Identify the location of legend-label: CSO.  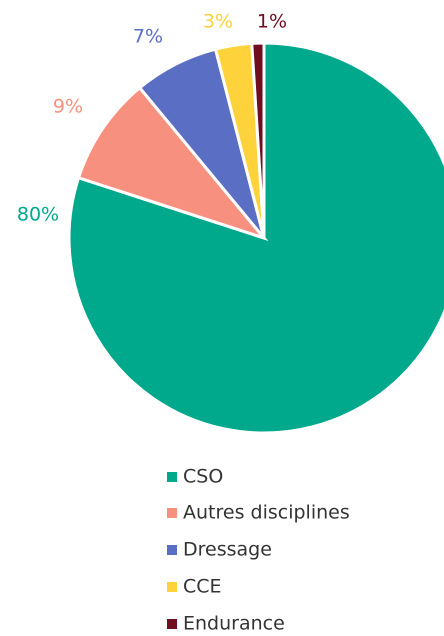
(203, 477).